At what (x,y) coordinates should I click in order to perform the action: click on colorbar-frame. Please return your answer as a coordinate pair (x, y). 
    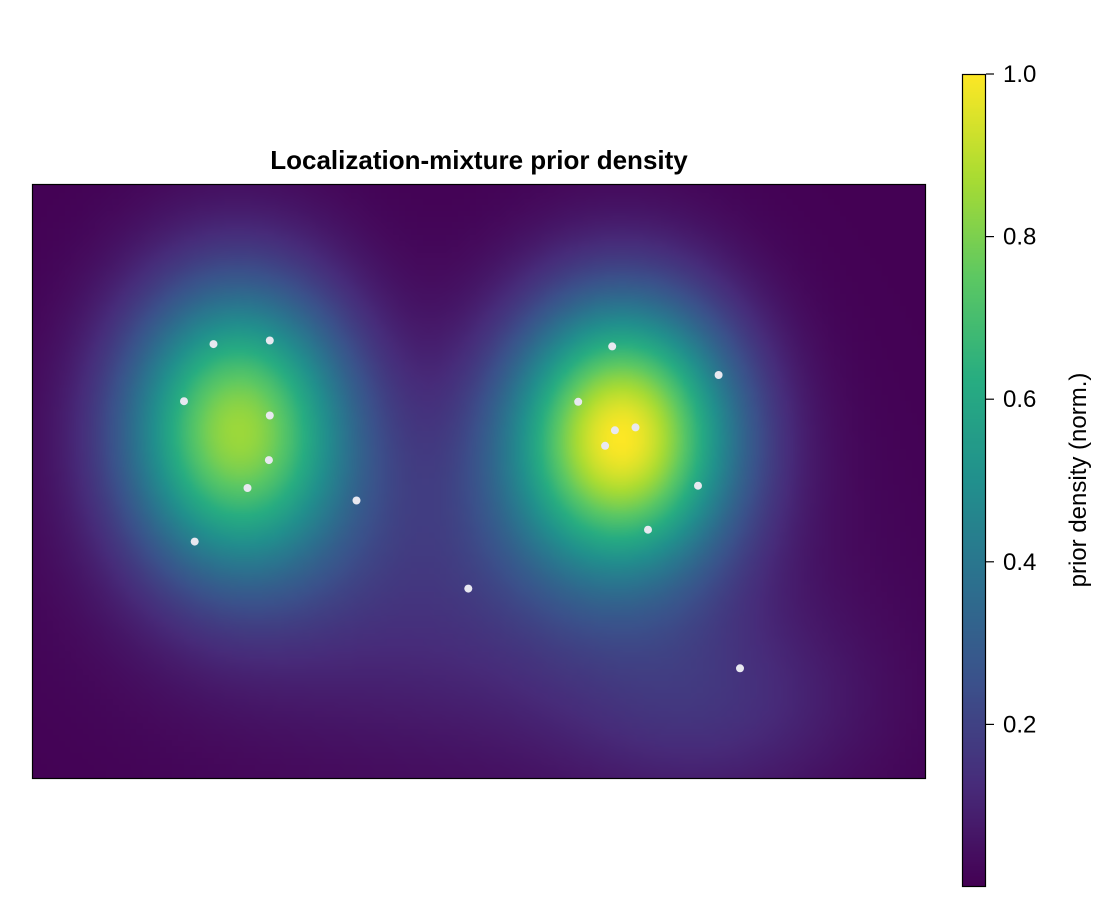
    Looking at the image, I should click on (974, 480).